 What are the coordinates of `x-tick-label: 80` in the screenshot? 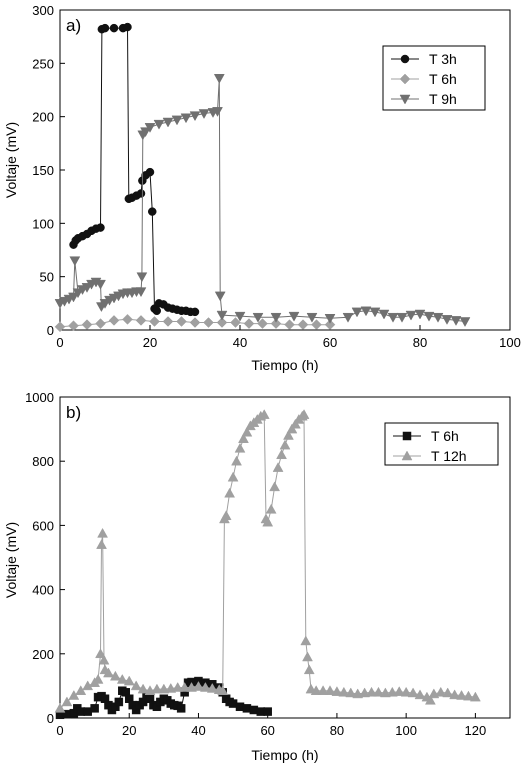 It's located at (420, 342).